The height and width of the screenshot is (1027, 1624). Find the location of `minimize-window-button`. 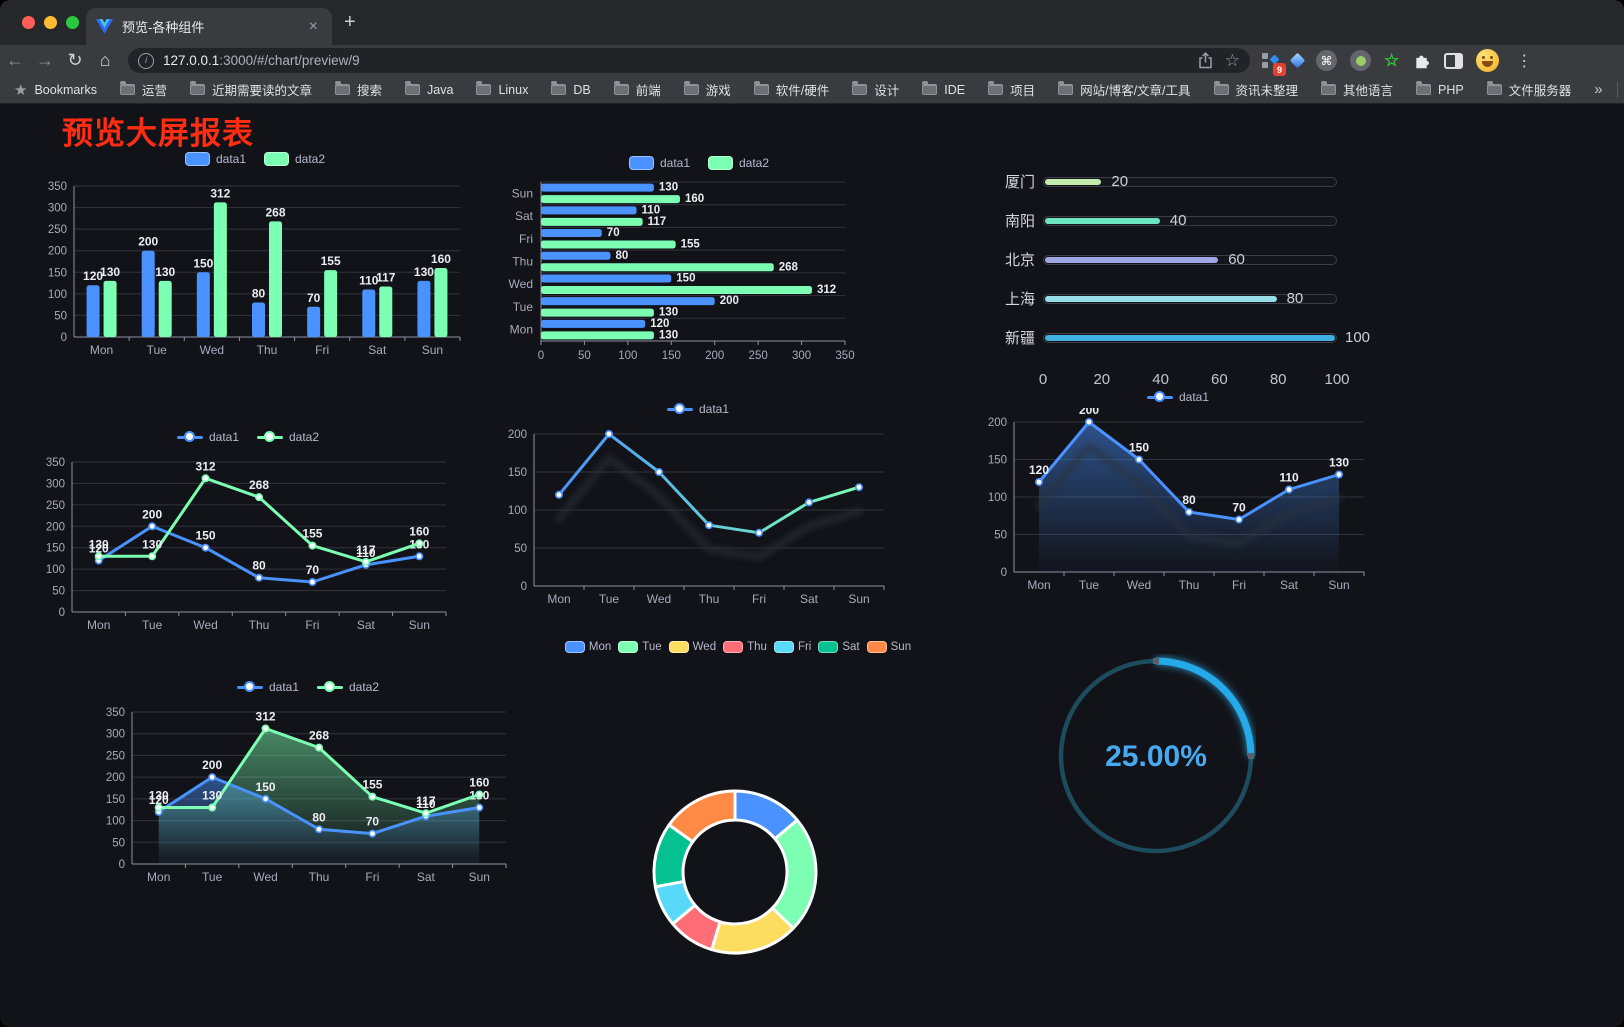

minimize-window-button is located at coordinates (50, 22).